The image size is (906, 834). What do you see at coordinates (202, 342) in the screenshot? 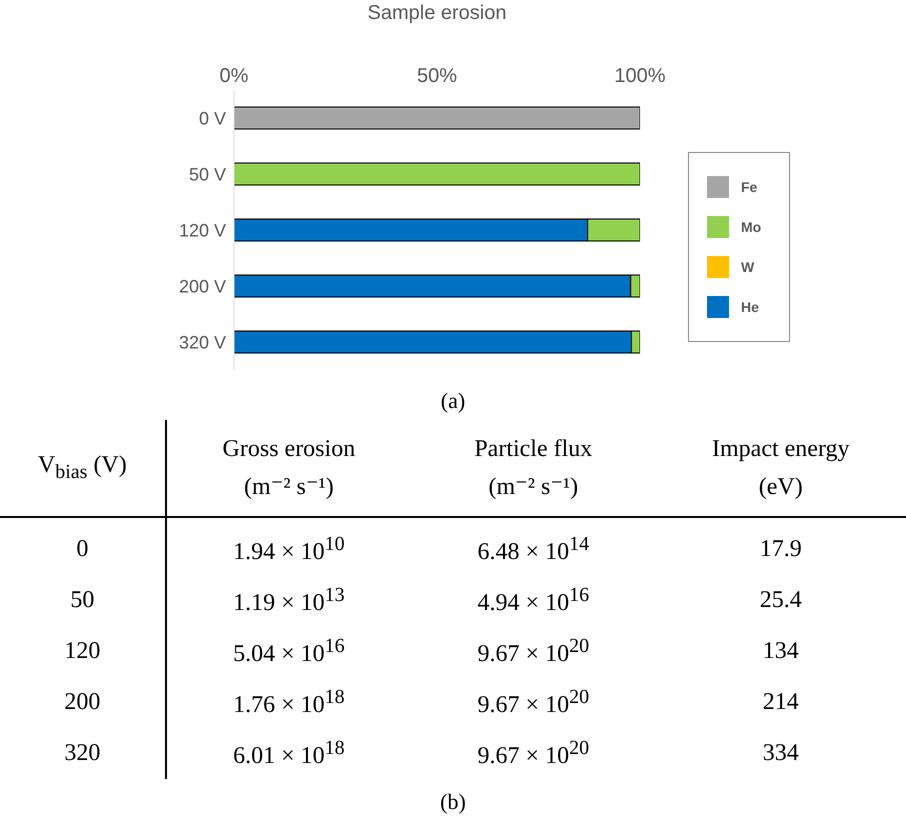
I see `y-tick-label: 320 V` at bounding box center [202, 342].